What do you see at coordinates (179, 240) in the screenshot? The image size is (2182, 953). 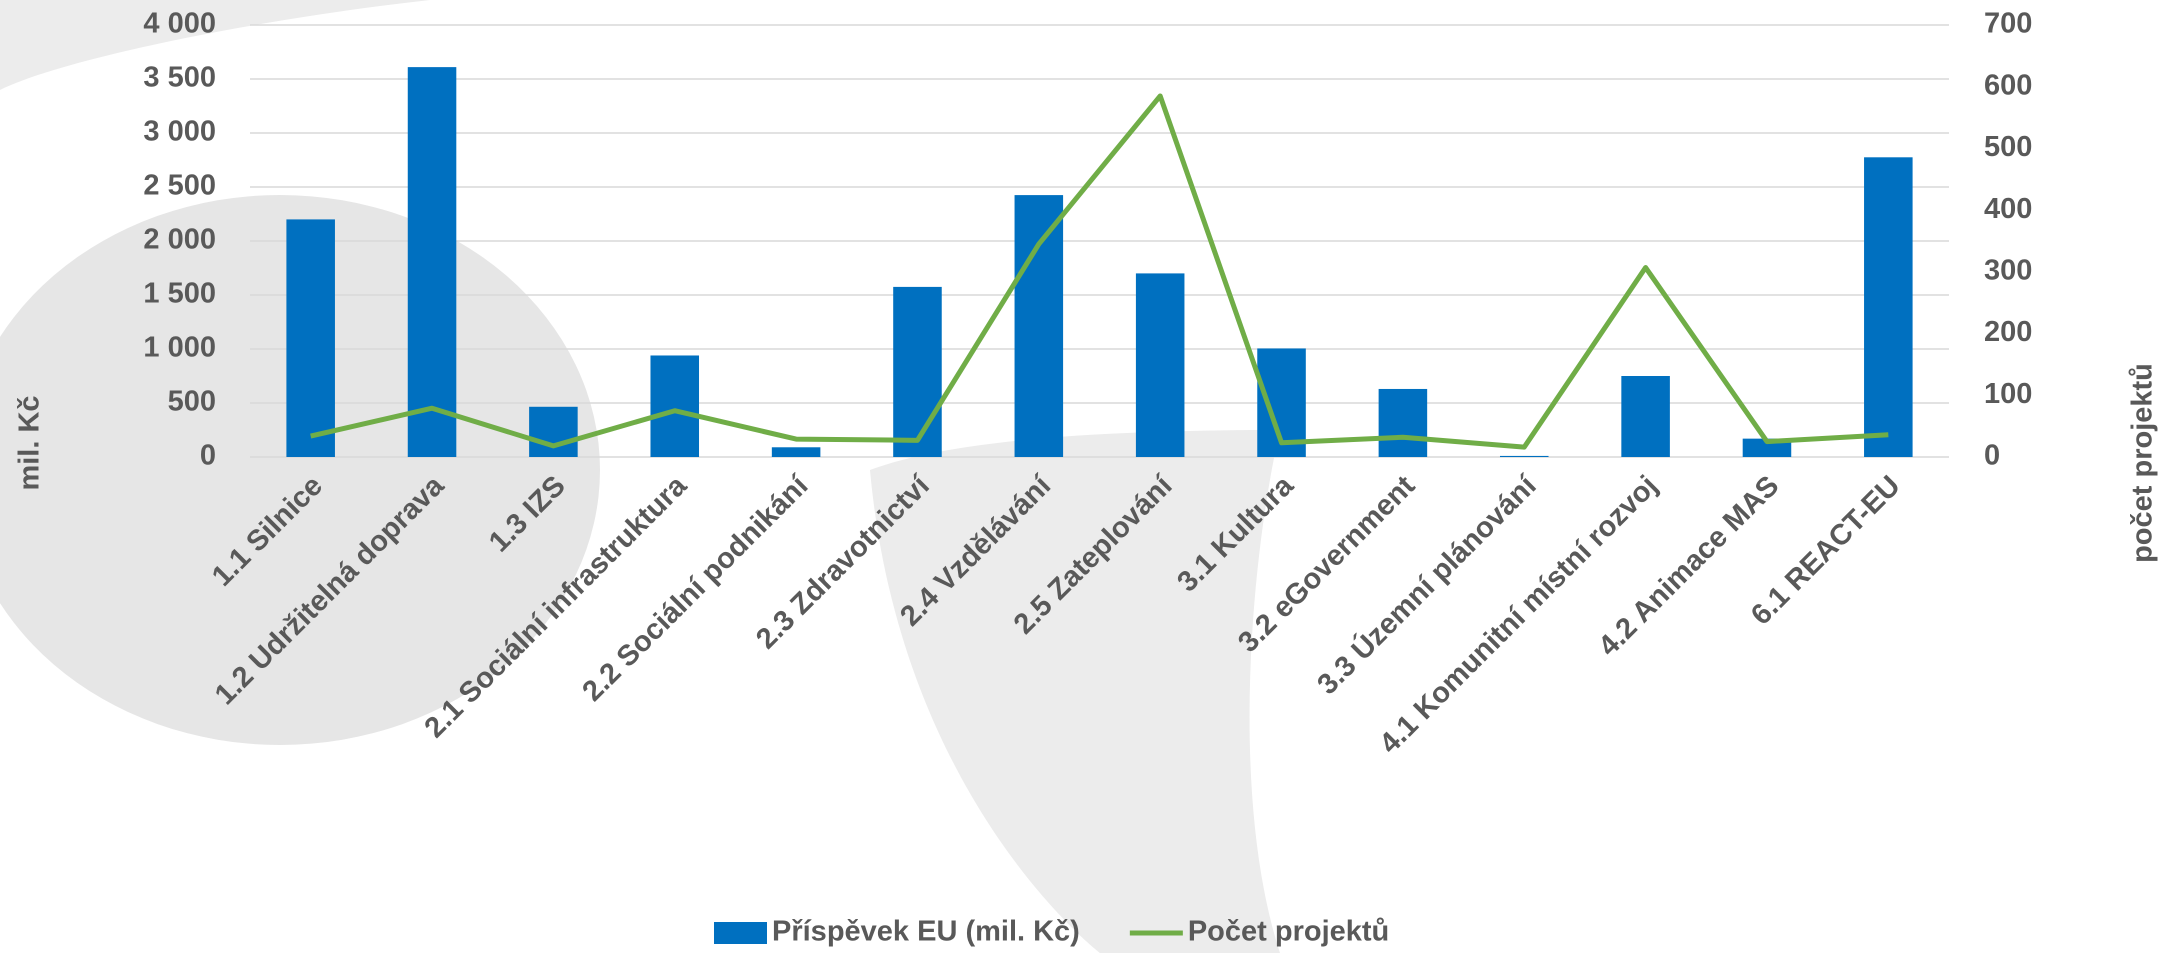 I see `y-tick-label: 2 000` at bounding box center [179, 240].